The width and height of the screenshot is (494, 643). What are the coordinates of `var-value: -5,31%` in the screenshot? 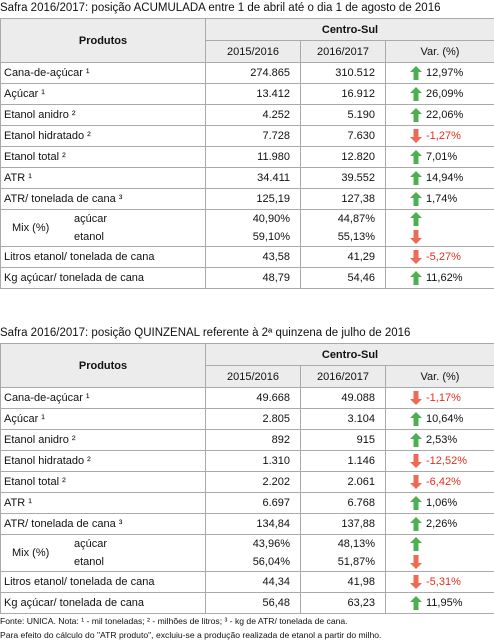 It's located at (443, 582).